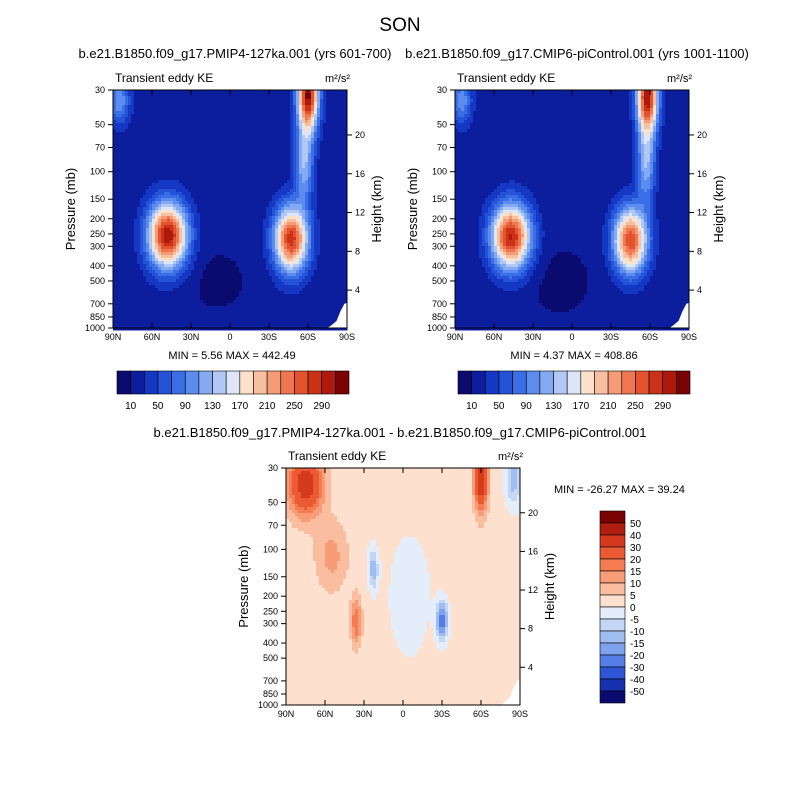  Describe the element at coordinates (337, 79) in the screenshot. I see `panel-units: m²/s²` at that location.